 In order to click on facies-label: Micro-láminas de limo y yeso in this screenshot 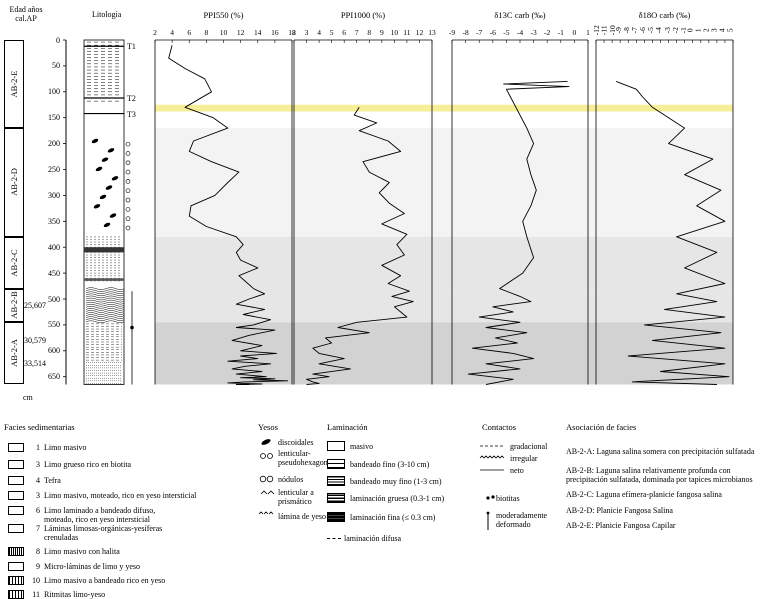, I will do `click(92, 566)`.